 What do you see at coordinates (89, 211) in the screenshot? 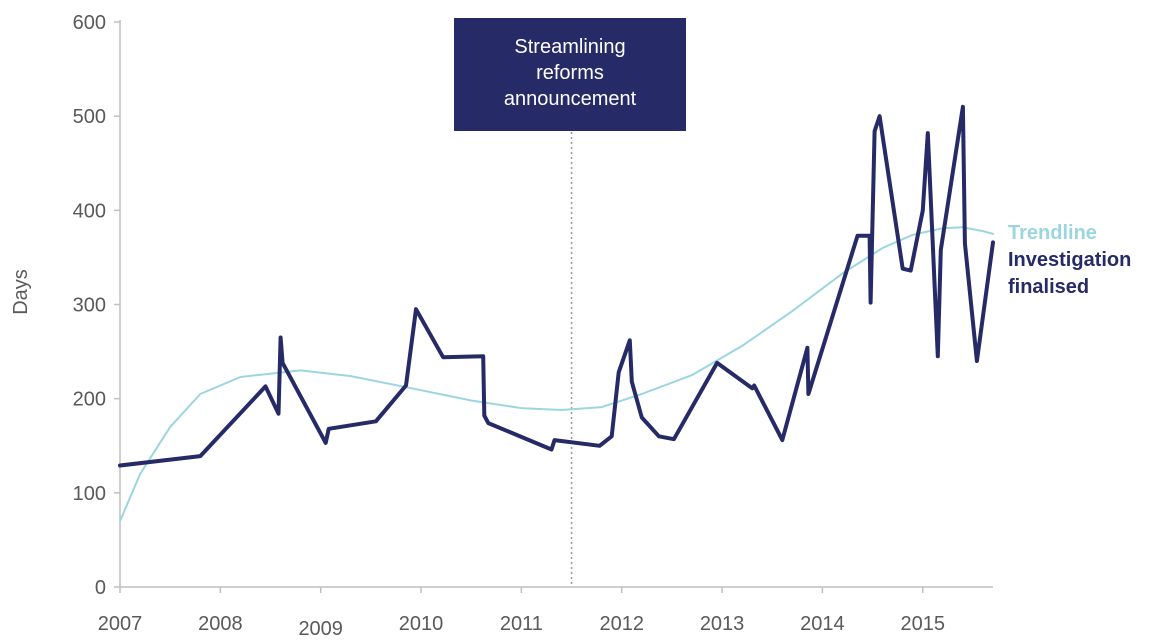
I see `y-tick-label: 400` at bounding box center [89, 211].